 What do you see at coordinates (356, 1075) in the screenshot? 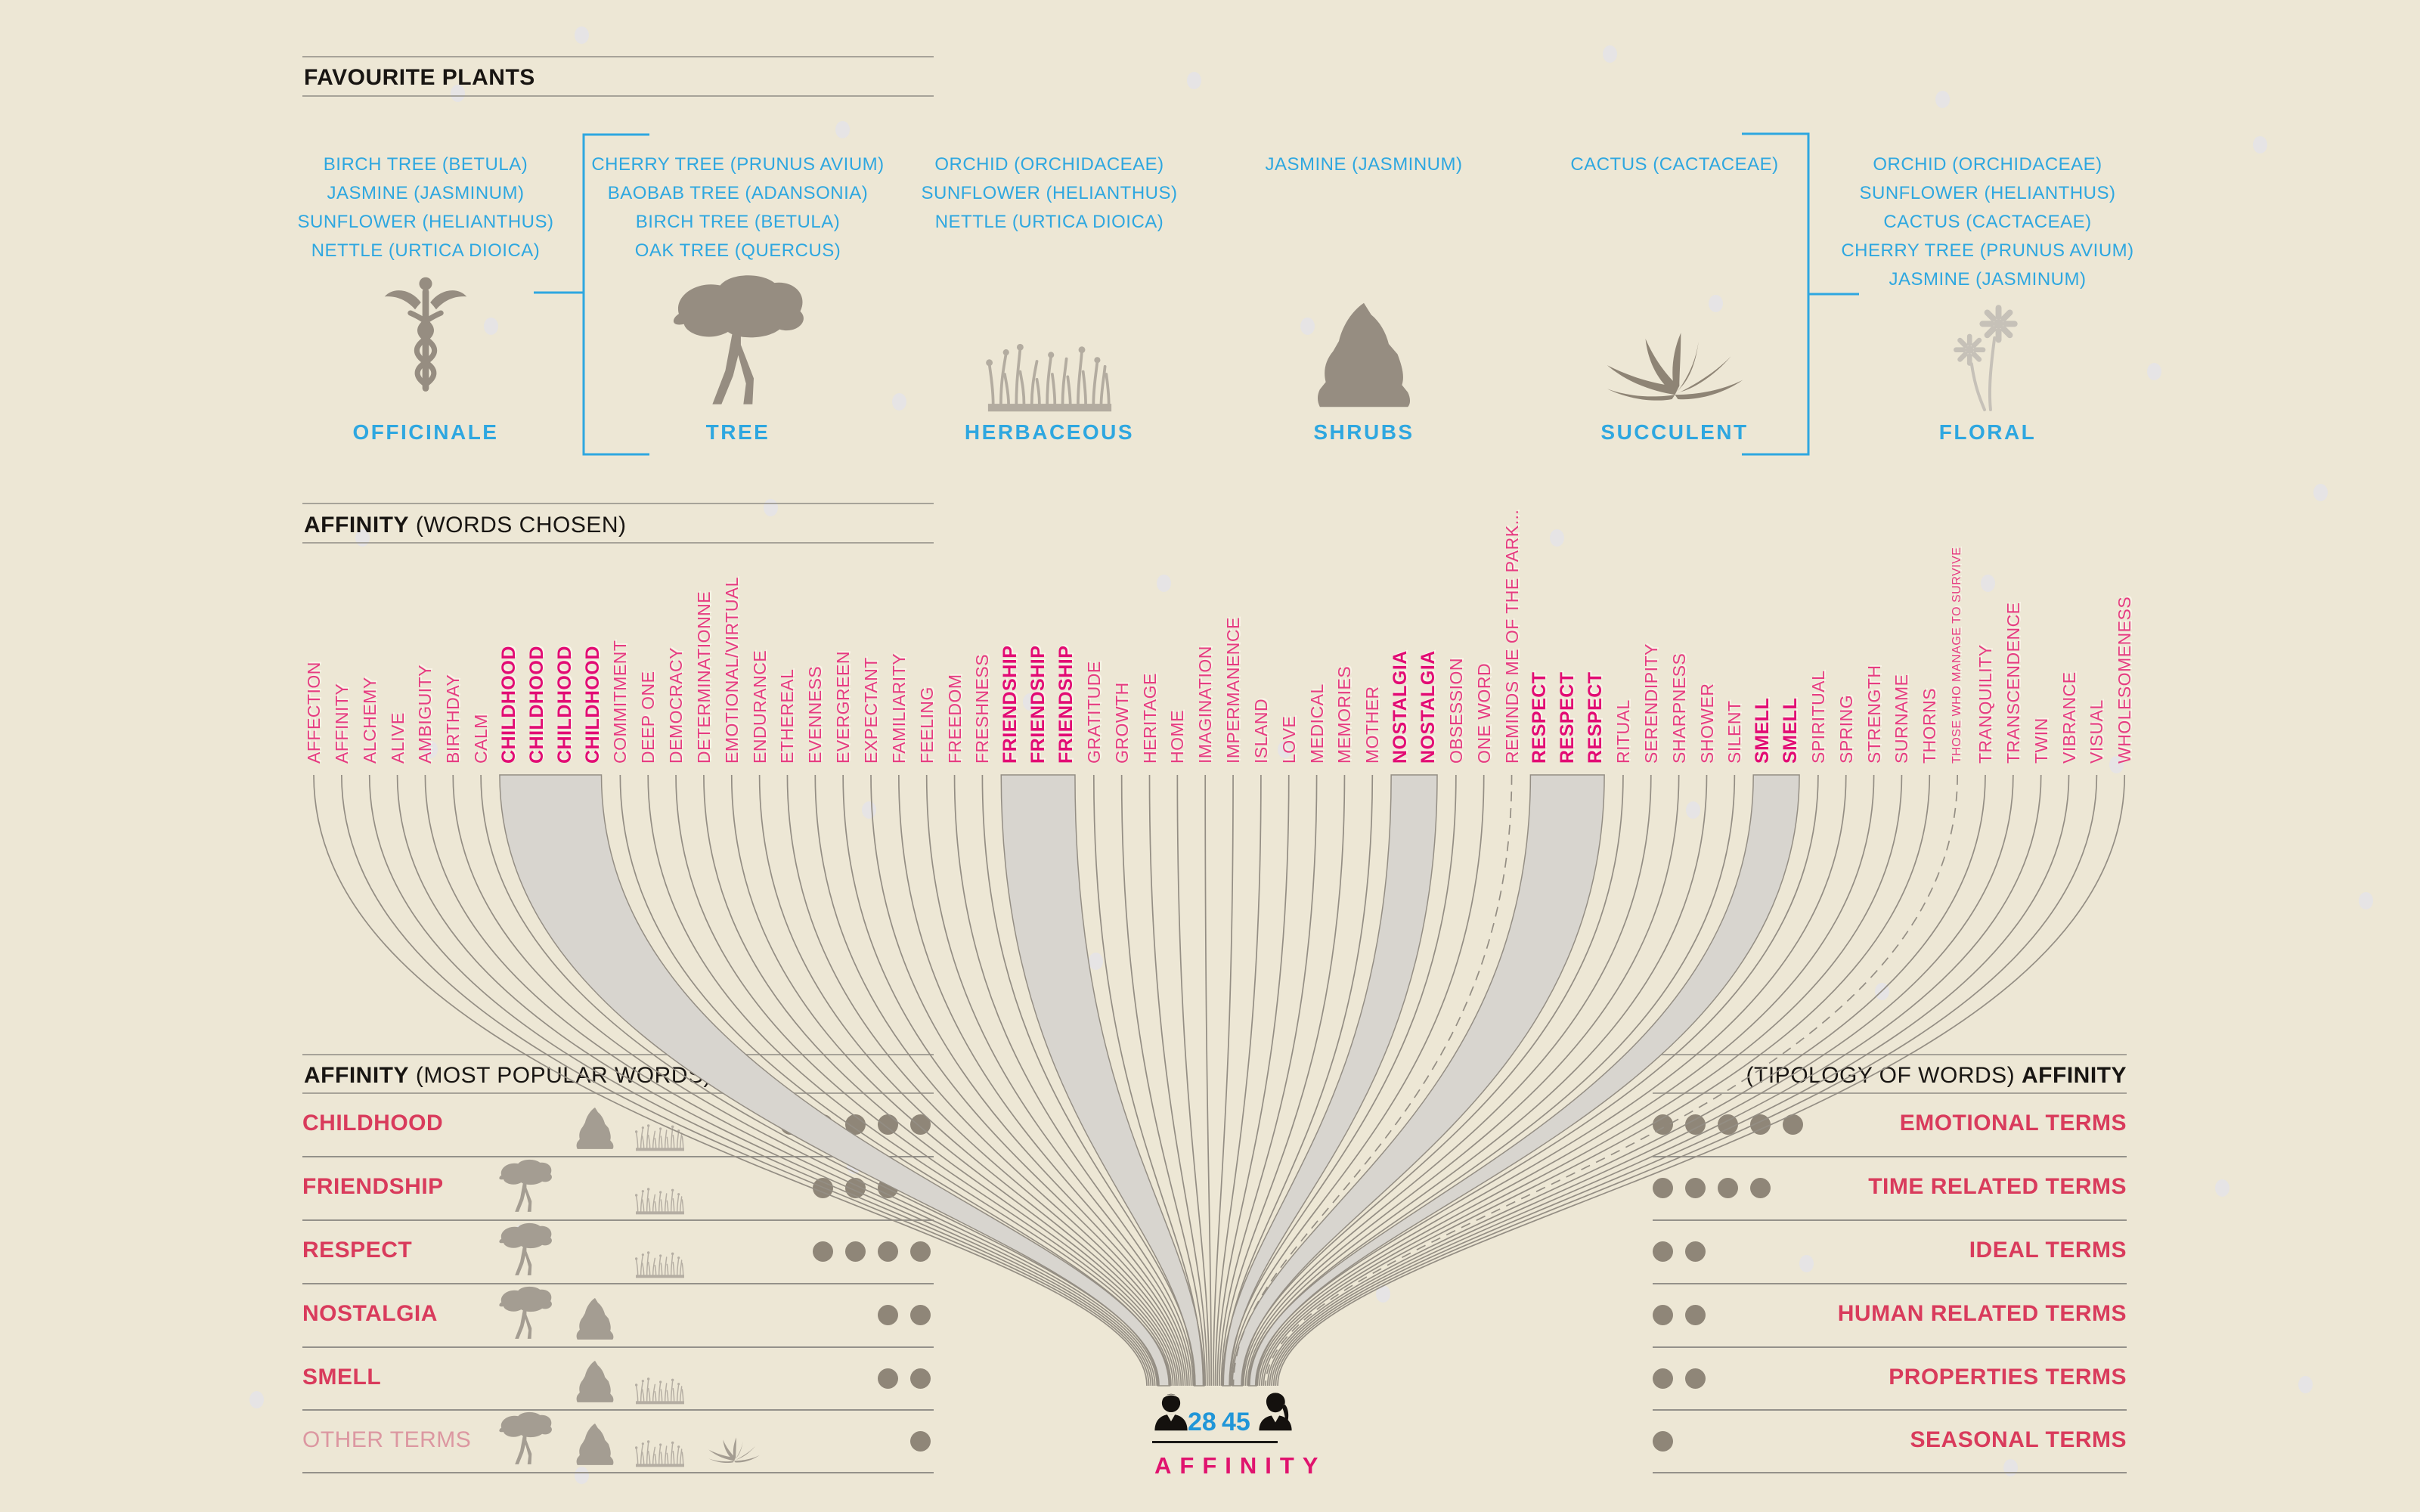
I see `popular-title-text: AFFINITY` at bounding box center [356, 1075].